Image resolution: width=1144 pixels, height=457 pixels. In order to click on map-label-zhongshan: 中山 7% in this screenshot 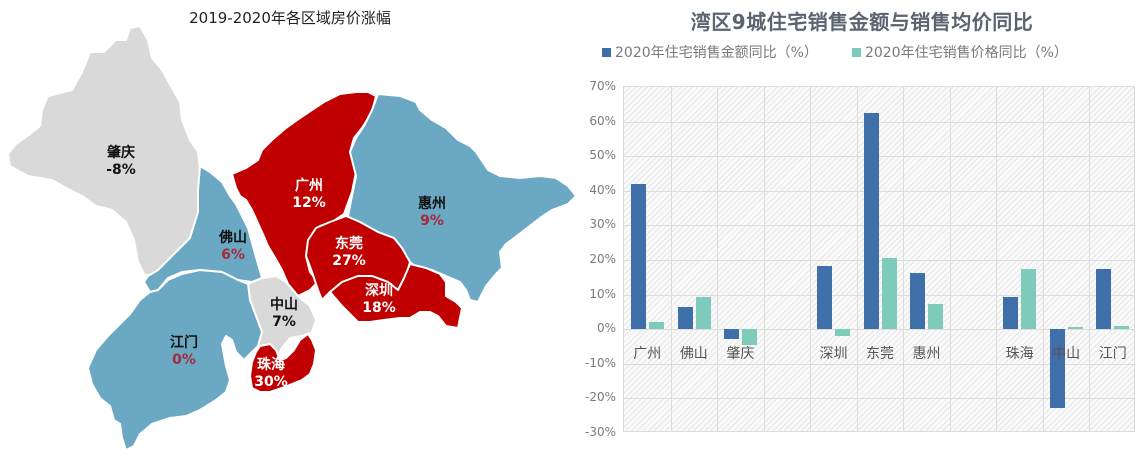, I will do `click(284, 314)`.